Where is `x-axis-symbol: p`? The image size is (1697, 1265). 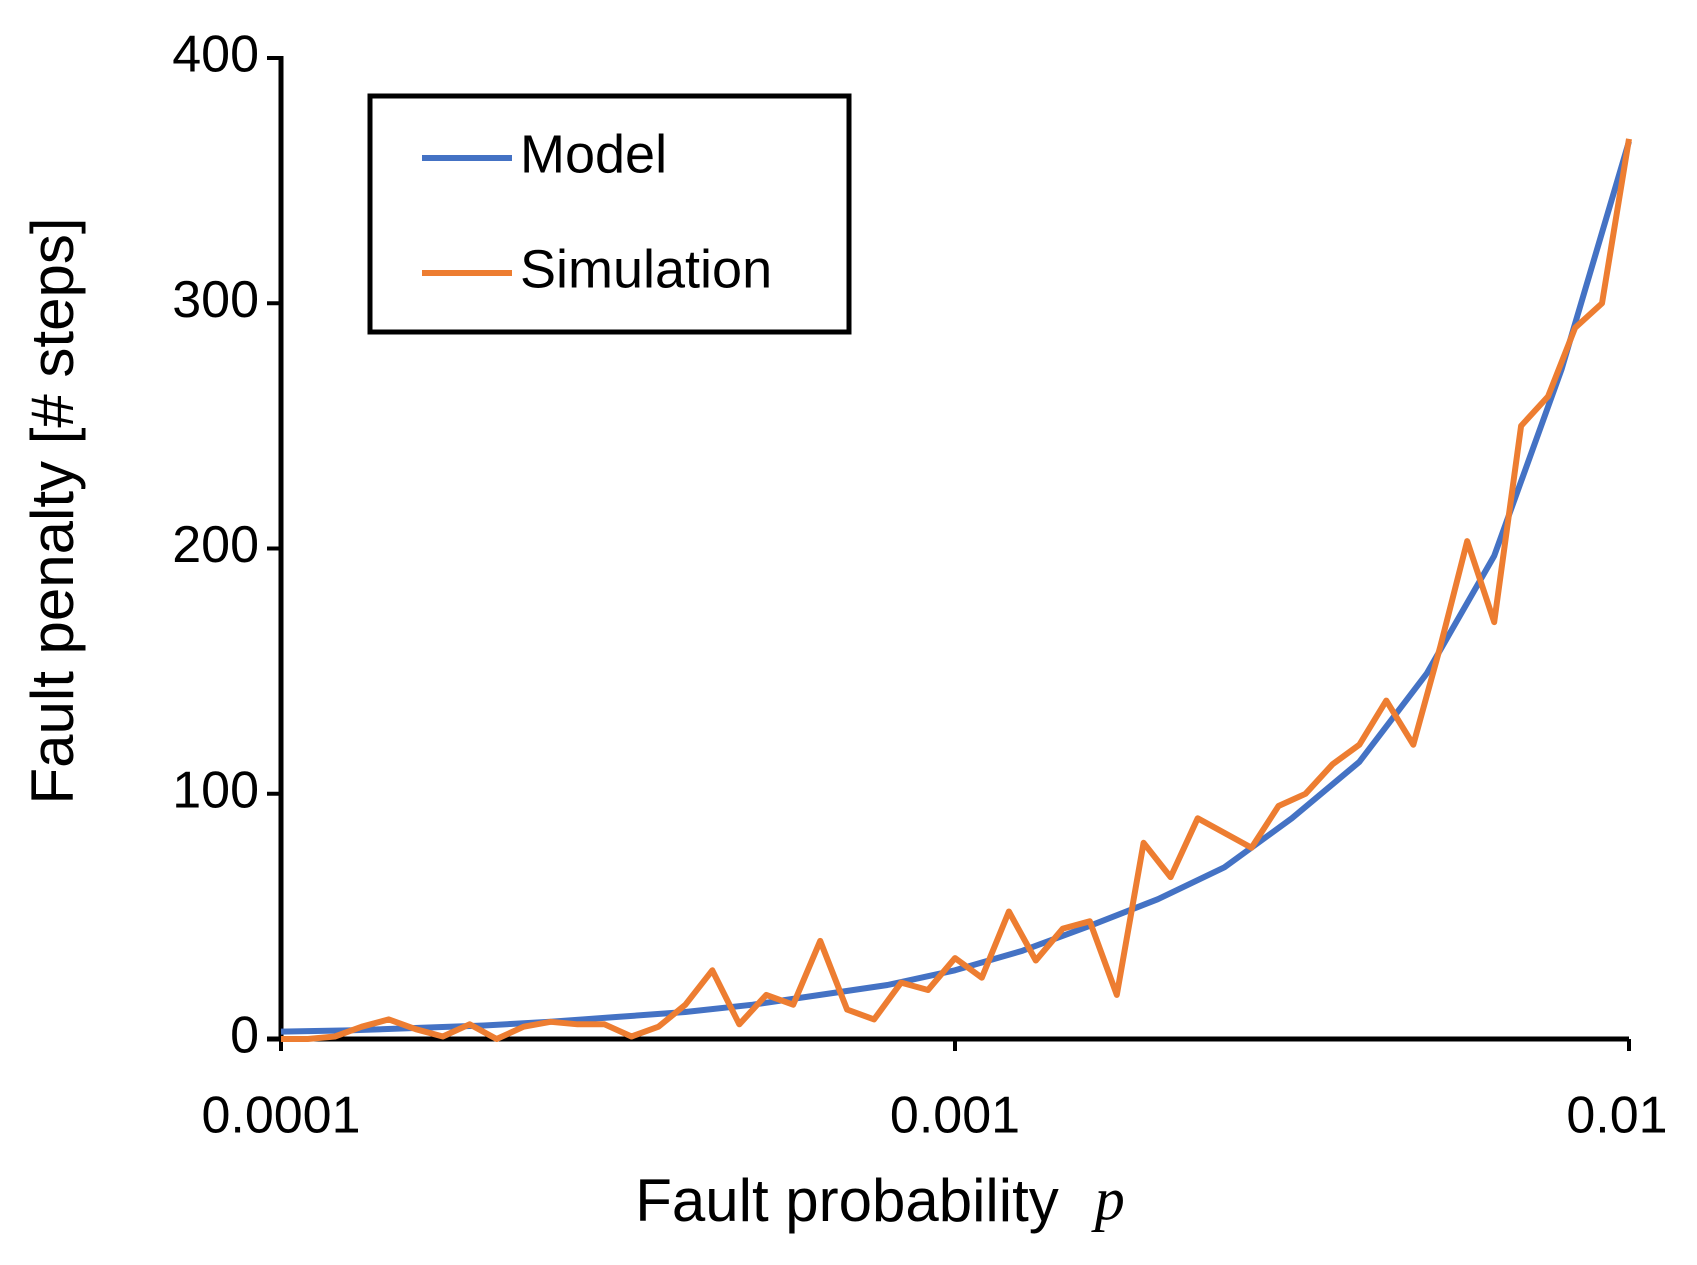 x-axis-symbol: p is located at coordinates (1108, 1199).